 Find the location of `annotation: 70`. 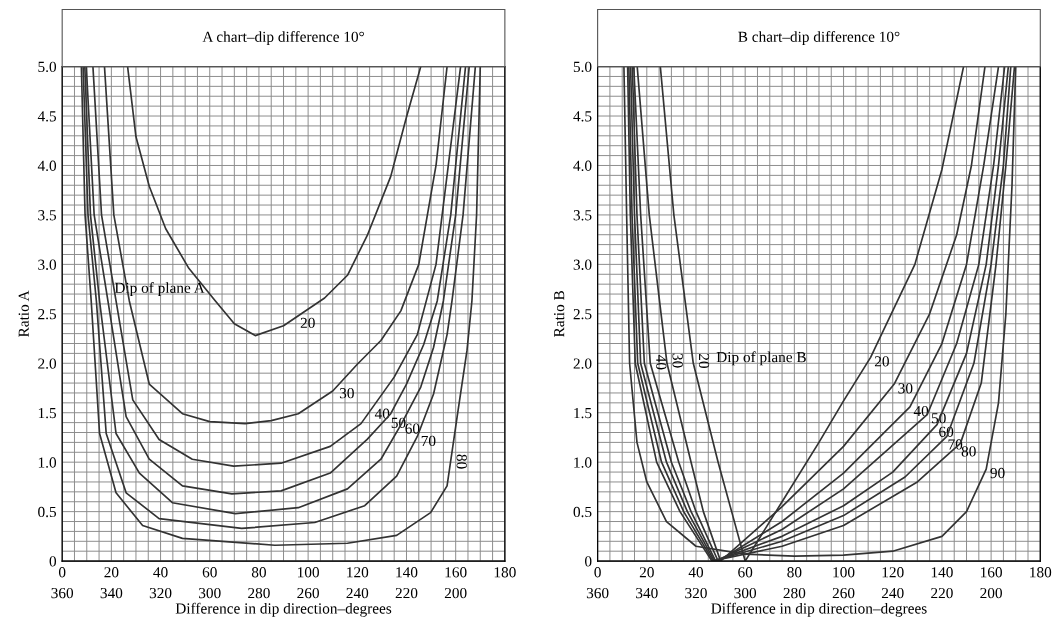

annotation: 70 is located at coordinates (428, 441).